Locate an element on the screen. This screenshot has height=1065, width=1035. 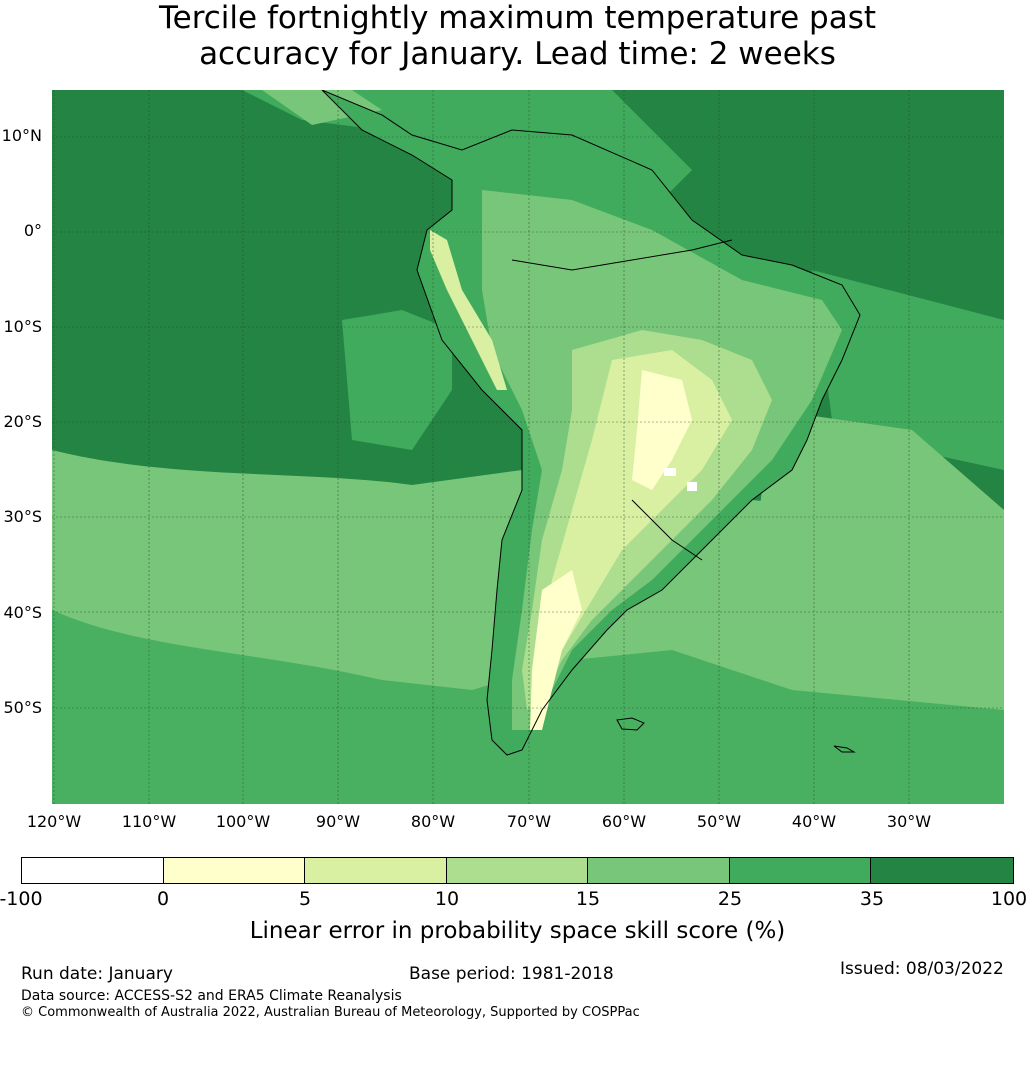
lon-label-90w: 90°W is located at coordinates (338, 821).